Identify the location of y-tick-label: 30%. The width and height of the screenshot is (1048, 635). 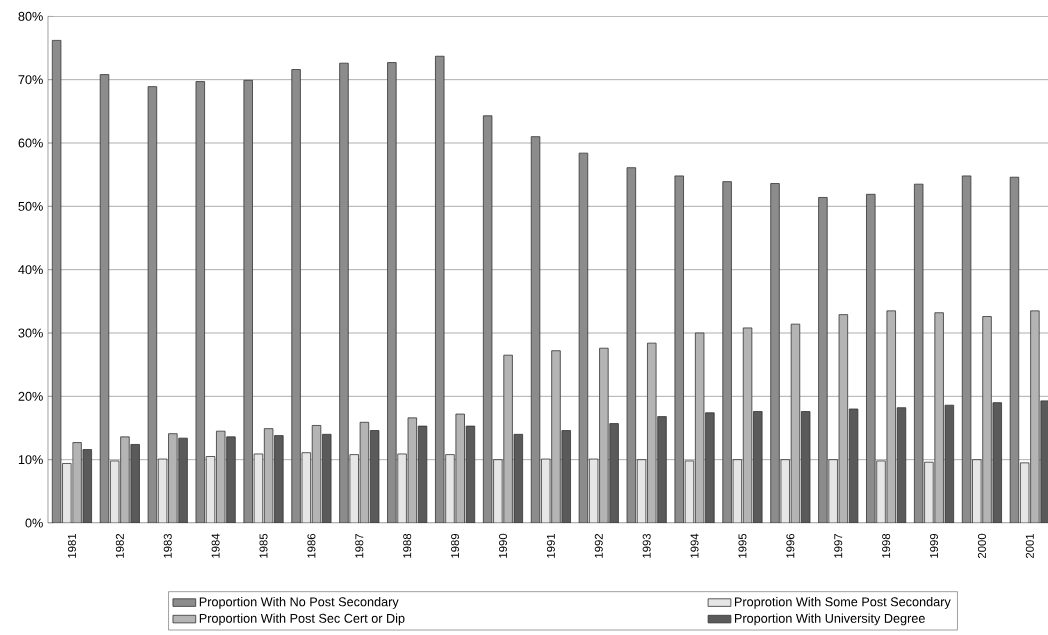
(30, 333).